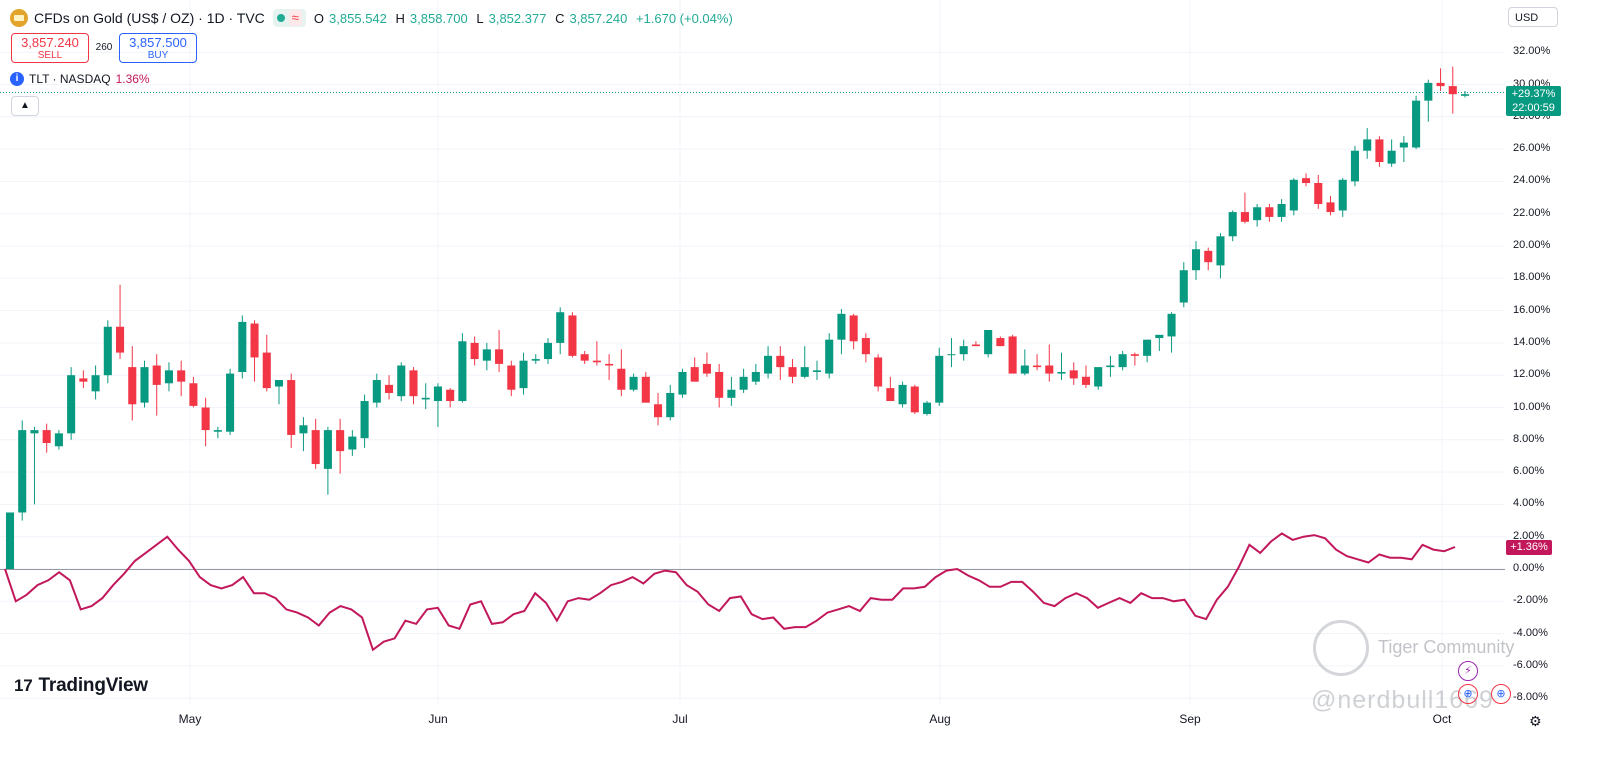 This screenshot has height=759, width=1617. What do you see at coordinates (1532, 148) in the screenshot?
I see `price-tick: 26.00%` at bounding box center [1532, 148].